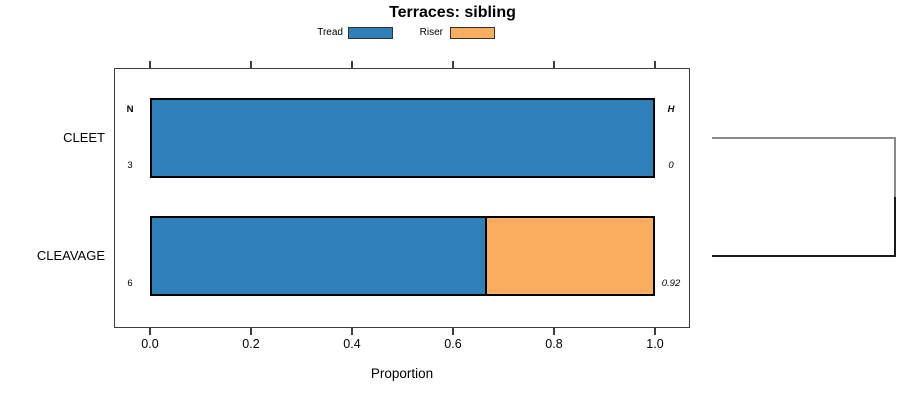  I want to click on x-tick-label: 0.0, so click(150, 344).